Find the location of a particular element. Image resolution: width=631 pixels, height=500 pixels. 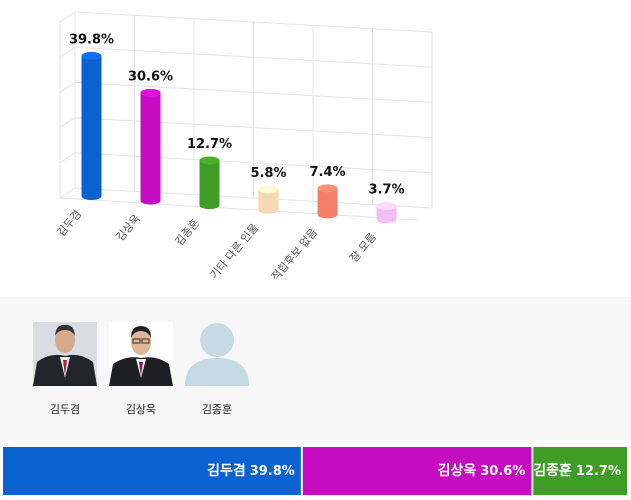

share-value: 39.8% is located at coordinates (272, 471).